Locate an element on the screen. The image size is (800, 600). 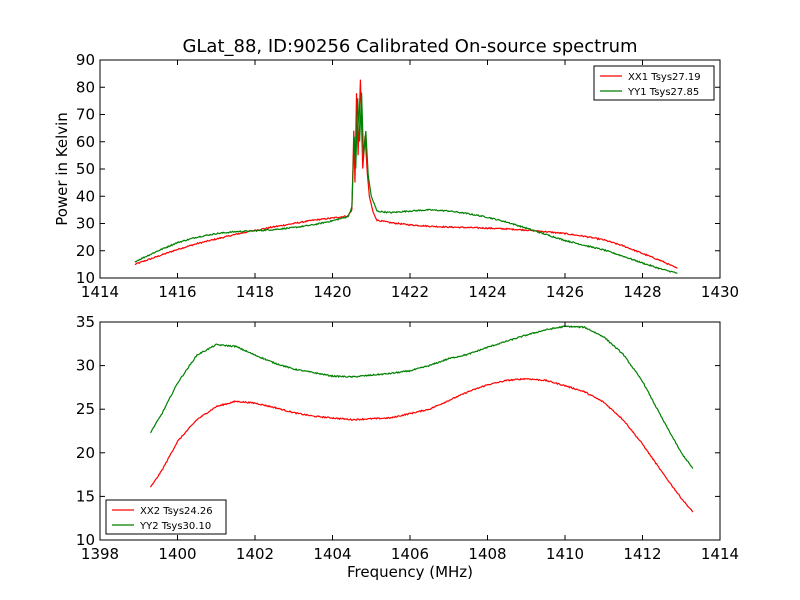
y-tick-label: 70 is located at coordinates (85, 115).